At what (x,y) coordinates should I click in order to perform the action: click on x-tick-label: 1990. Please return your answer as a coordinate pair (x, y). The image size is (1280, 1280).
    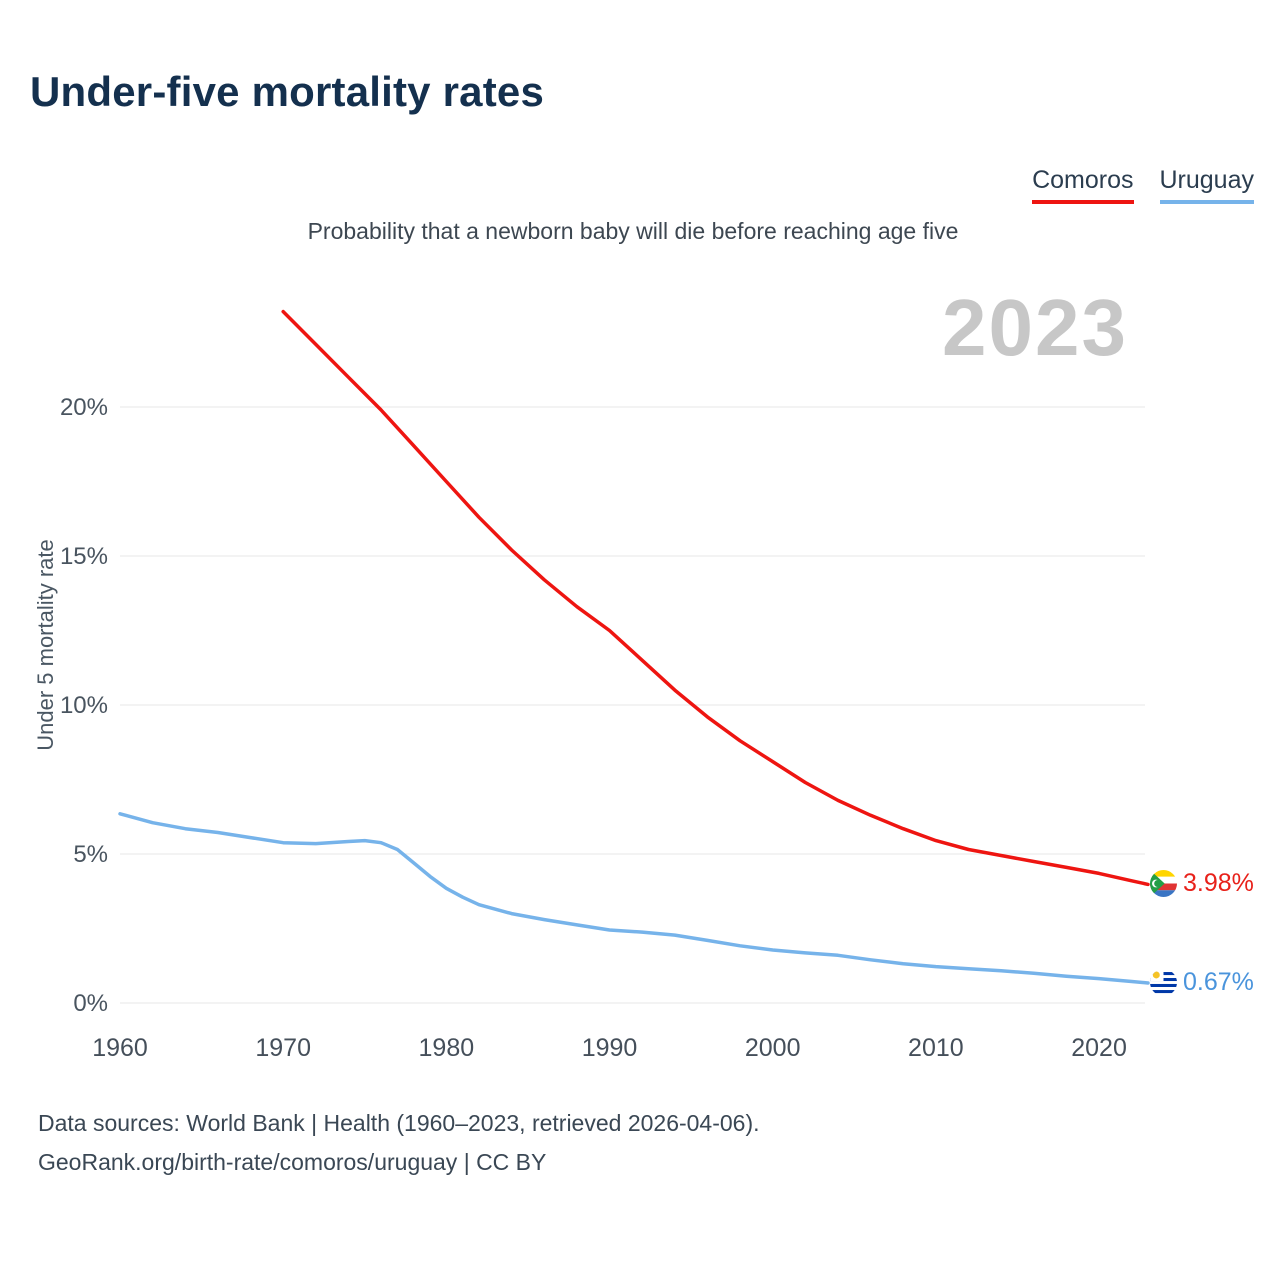
    Looking at the image, I should click on (610, 1048).